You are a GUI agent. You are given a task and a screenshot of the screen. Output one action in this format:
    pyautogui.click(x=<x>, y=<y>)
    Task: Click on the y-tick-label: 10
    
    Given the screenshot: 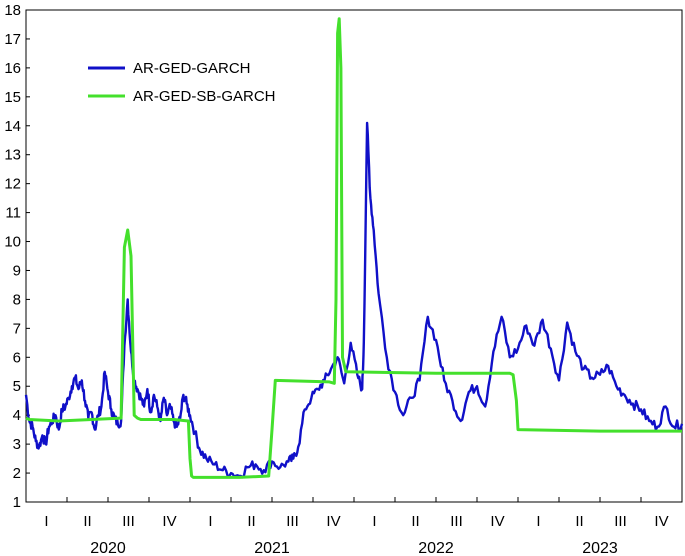 What is the action you would take?
    pyautogui.click(x=12, y=242)
    